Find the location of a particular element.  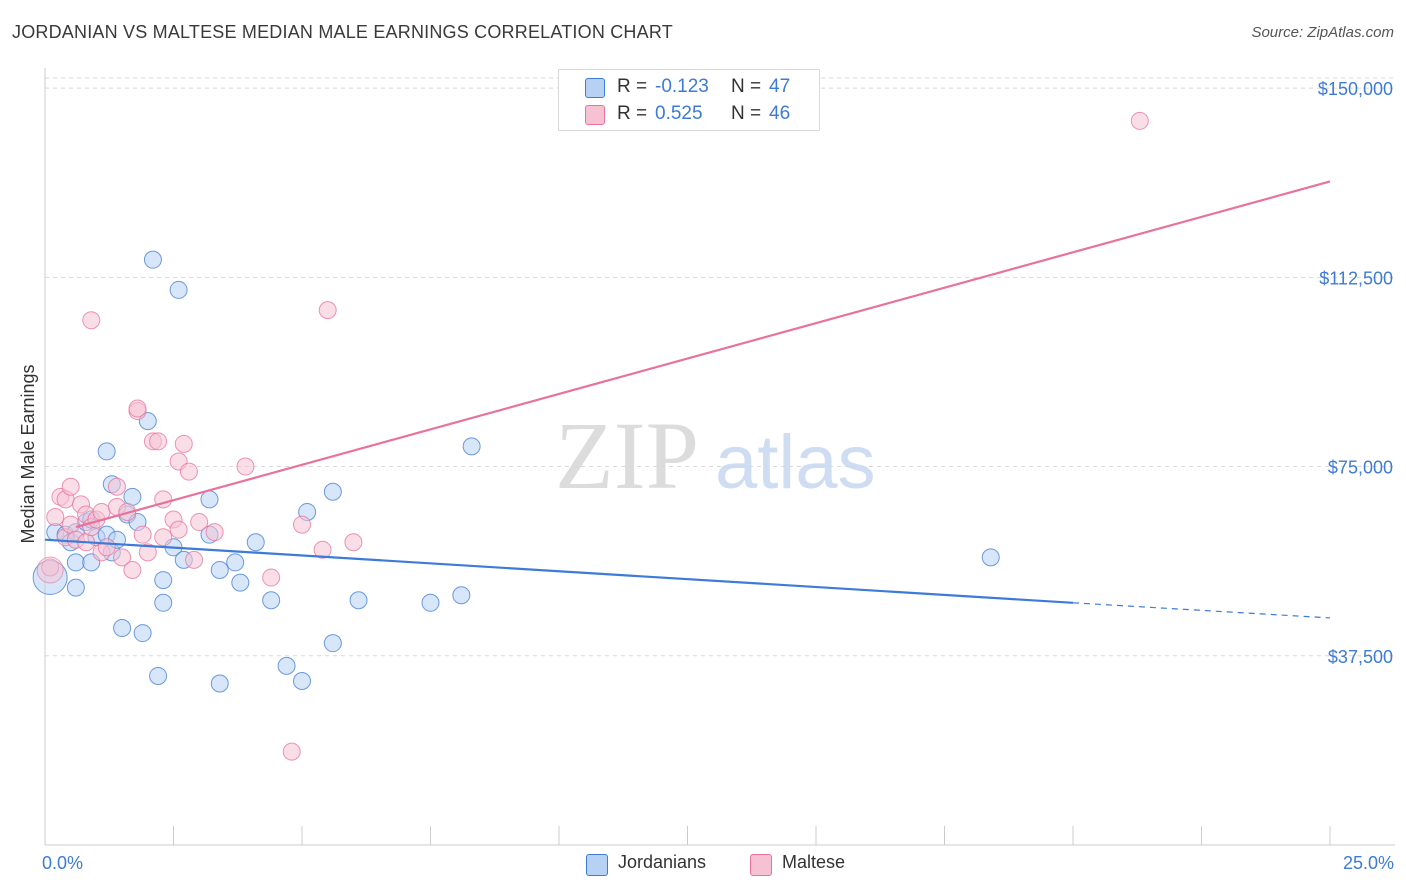

y-tick-label: $37,500 is located at coordinates (1360, 657).